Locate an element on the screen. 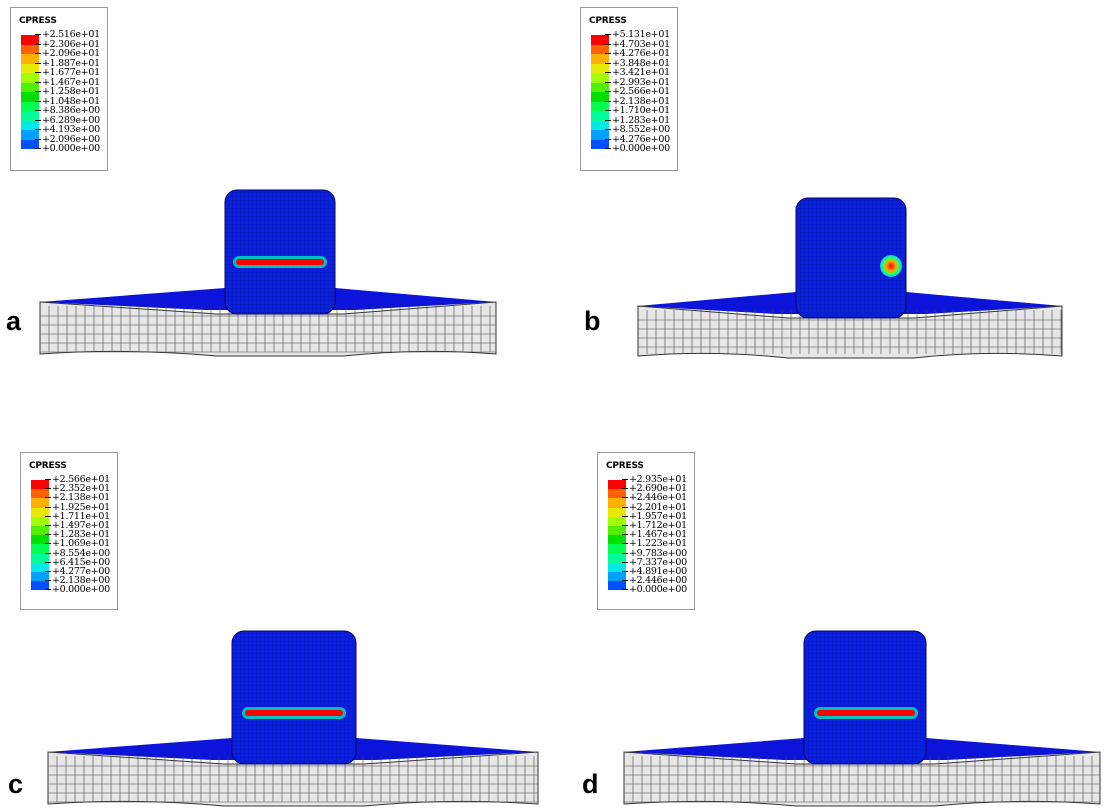 This screenshot has width=1104, height=809. legend-tick-label: +1.467e+01 is located at coordinates (654, 535).